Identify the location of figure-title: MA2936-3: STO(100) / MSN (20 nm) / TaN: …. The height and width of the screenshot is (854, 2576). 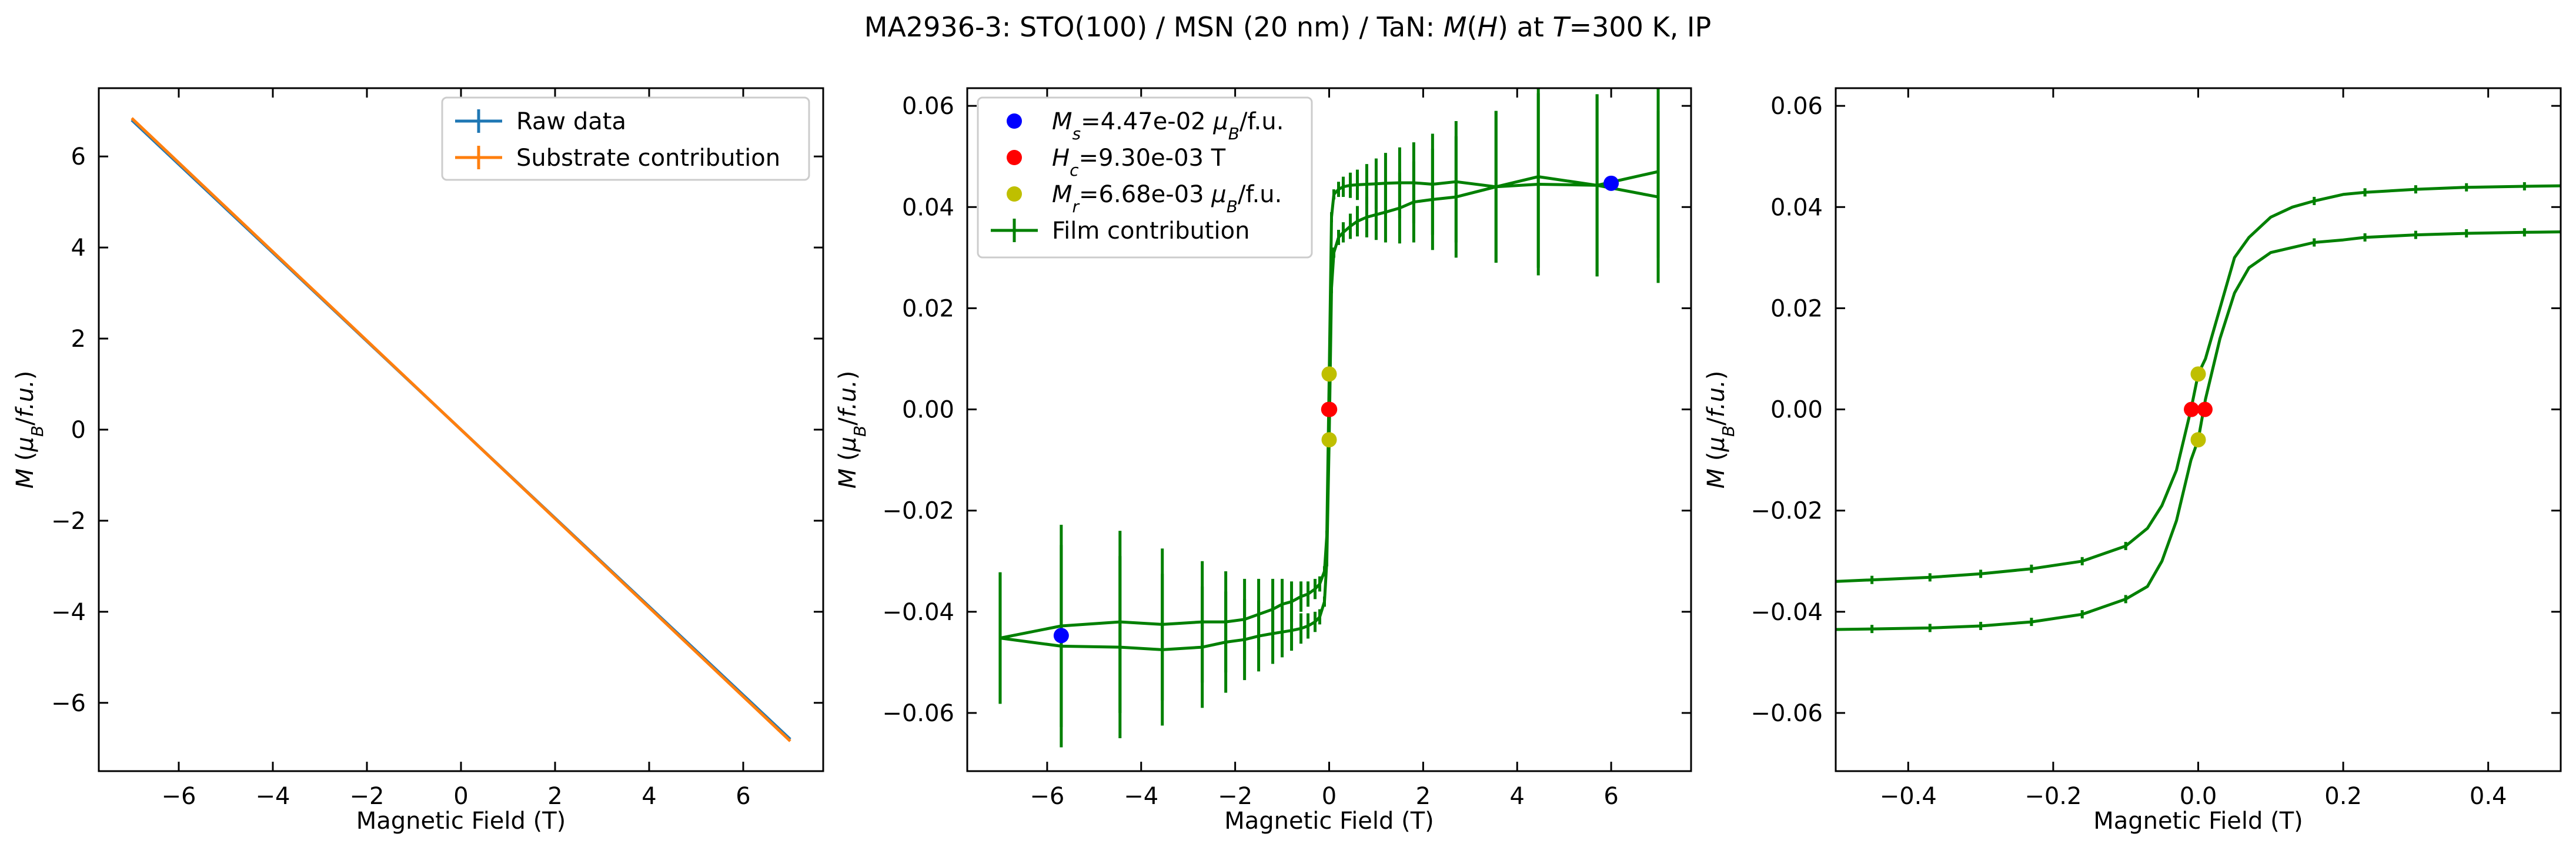
(1288, 27).